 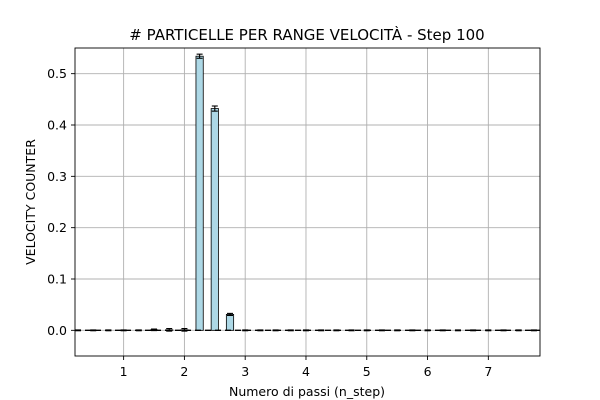 I want to click on y-tick-label: 0.1, so click(x=57, y=279).